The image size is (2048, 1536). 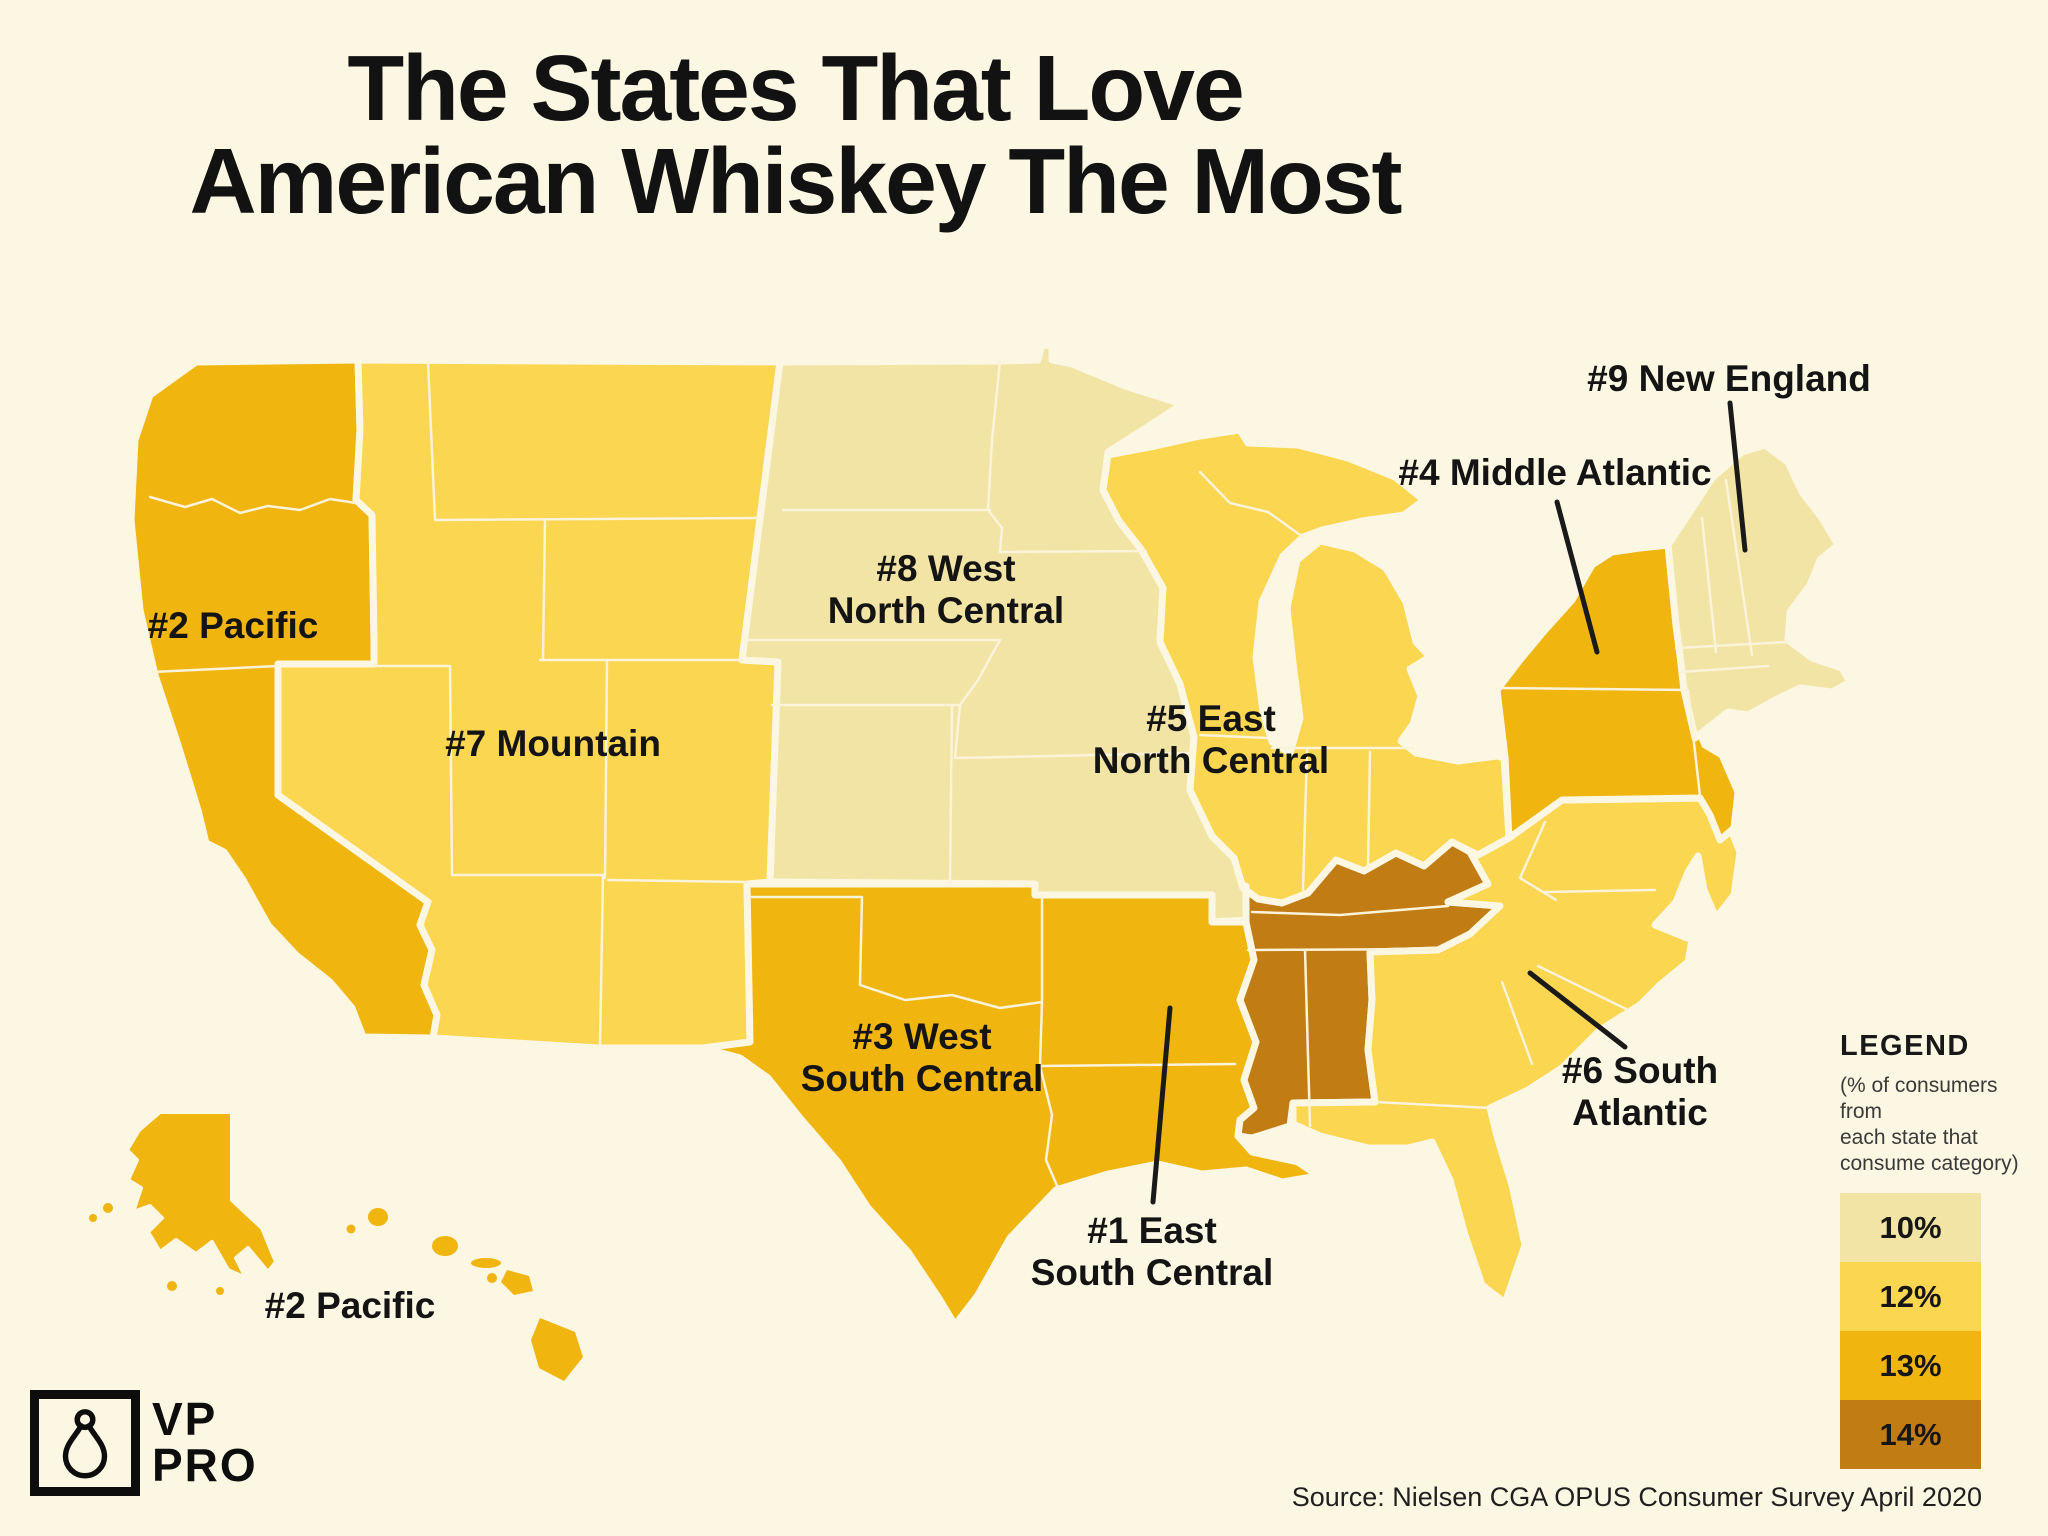 What do you see at coordinates (1729, 379) in the screenshot?
I see `label-new-england: #9 New England` at bounding box center [1729, 379].